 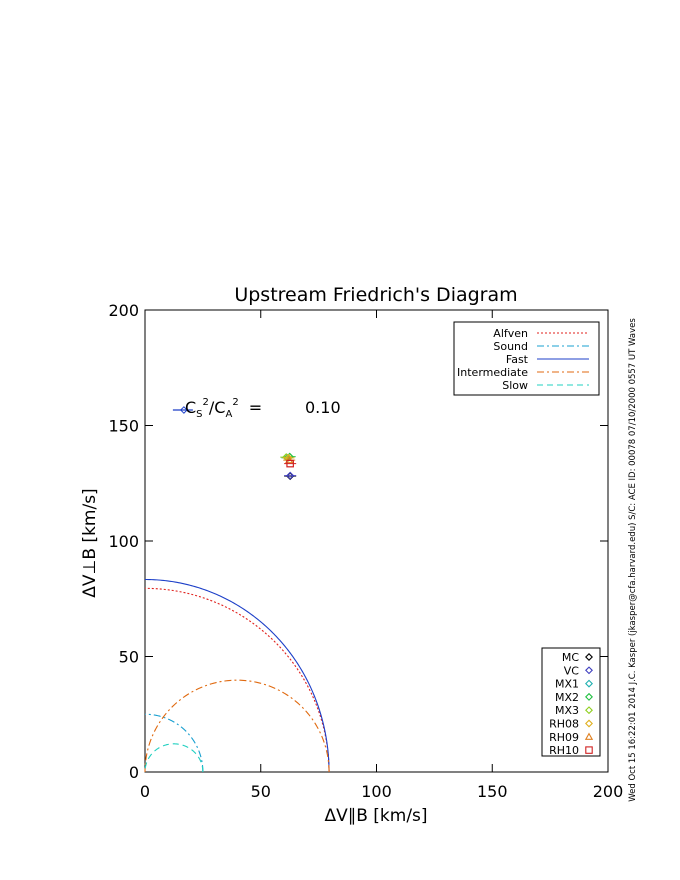 I want to click on curve-slow, so click(x=174, y=758).